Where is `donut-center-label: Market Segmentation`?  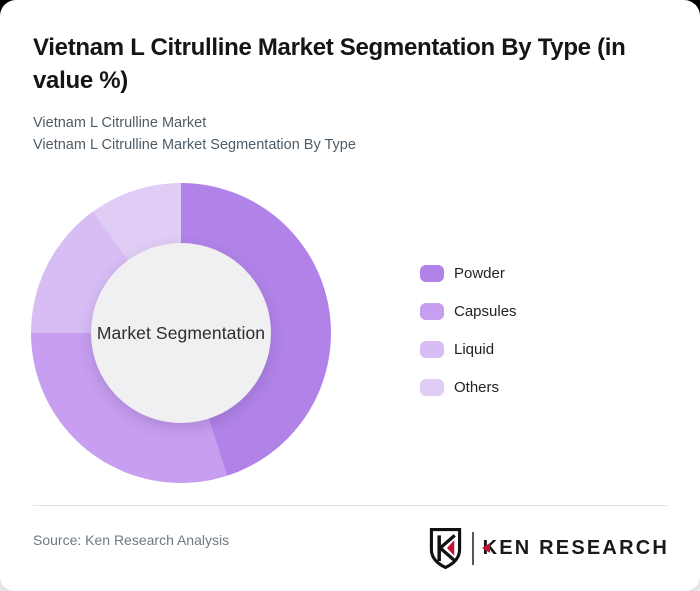 donut-center-label: Market Segmentation is located at coordinates (181, 332).